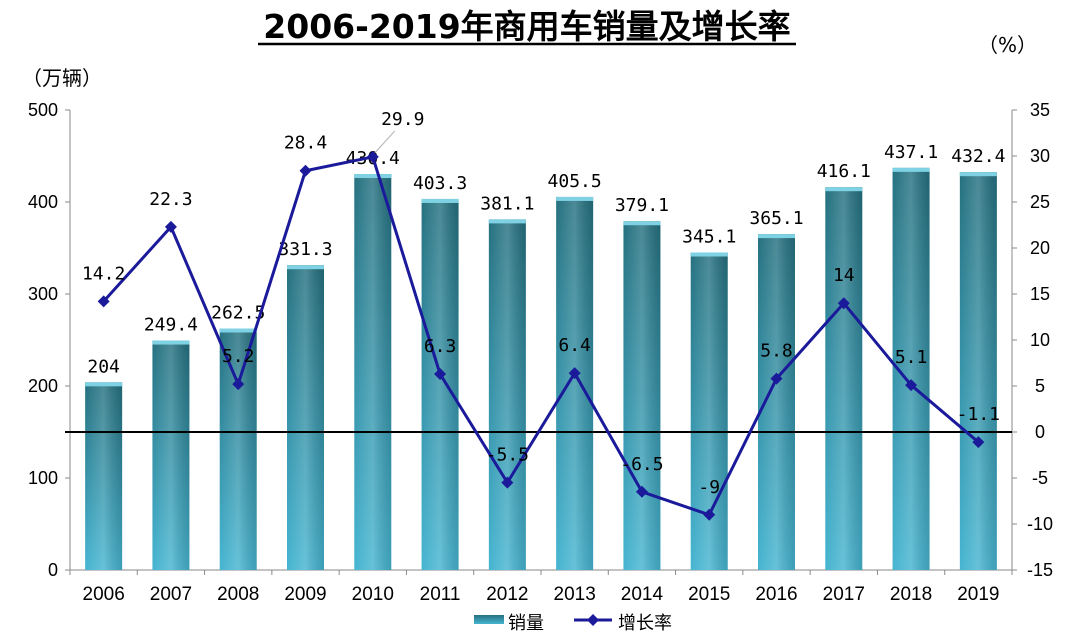 This screenshot has height=642, width=1080. What do you see at coordinates (440, 346) in the screenshot?
I see `growth-value-label: 6.3` at bounding box center [440, 346].